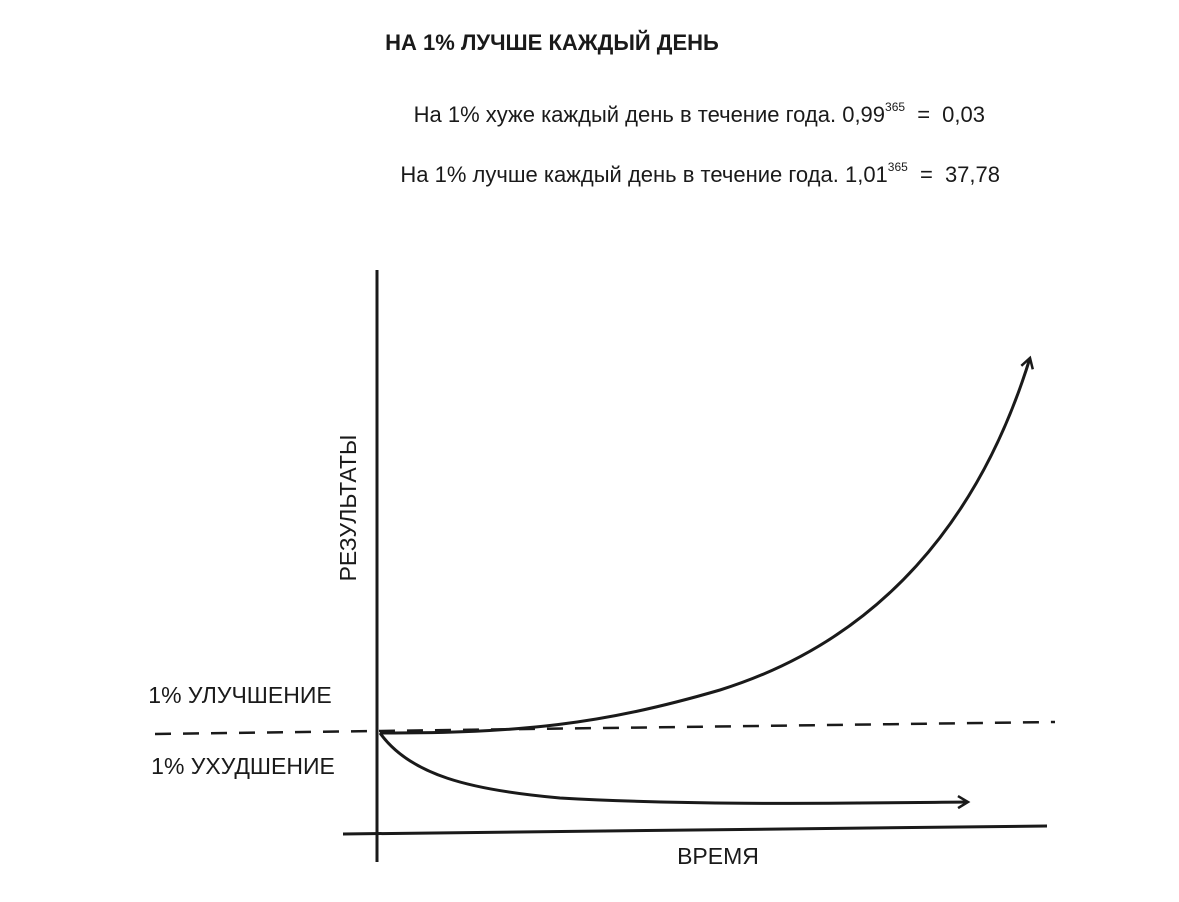 The image size is (1179, 902). Describe the element at coordinates (243, 766) in the screenshot. I see `lower-label: 1% УХУДШЕНИЕ` at that location.